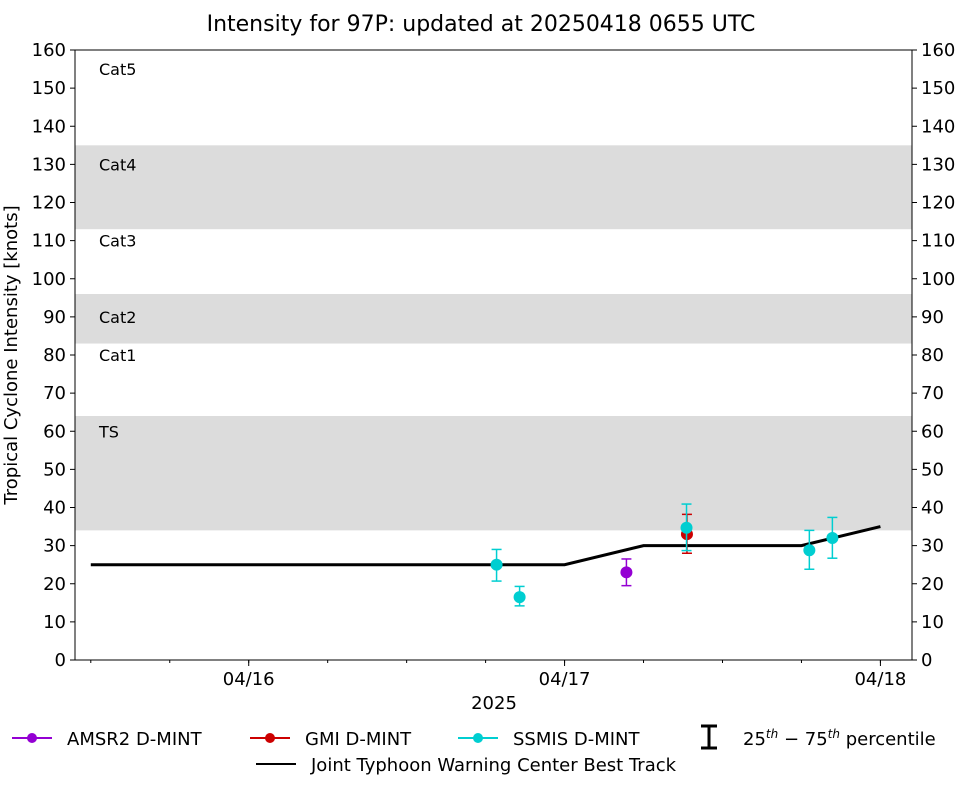  Describe the element at coordinates (358, 739) in the screenshot. I see `legend-gmi: GMI D-MINT` at that location.